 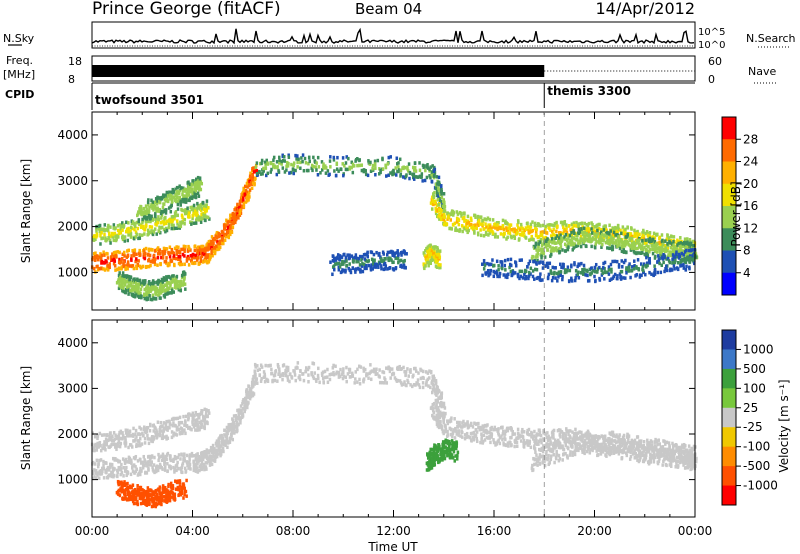 I want to click on nsky-label: N.Sky, so click(x=19, y=38).